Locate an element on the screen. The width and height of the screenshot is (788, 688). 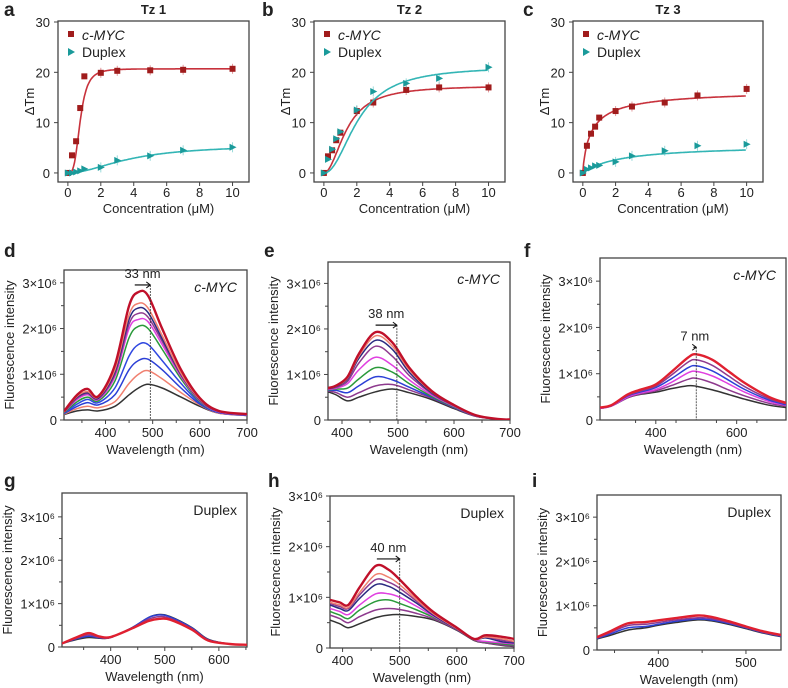
legend-label: Duplex is located at coordinates (619, 52).